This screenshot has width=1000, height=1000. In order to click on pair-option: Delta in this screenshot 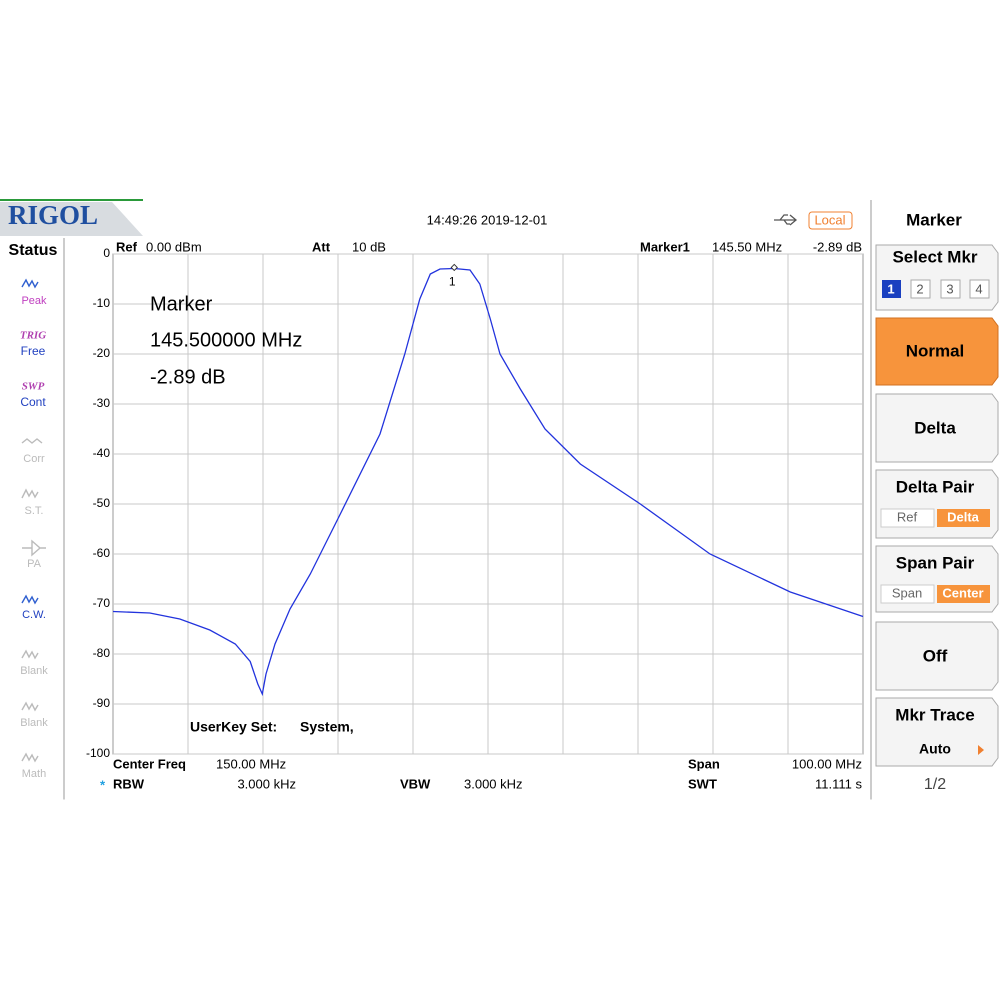, I will do `click(963, 516)`.